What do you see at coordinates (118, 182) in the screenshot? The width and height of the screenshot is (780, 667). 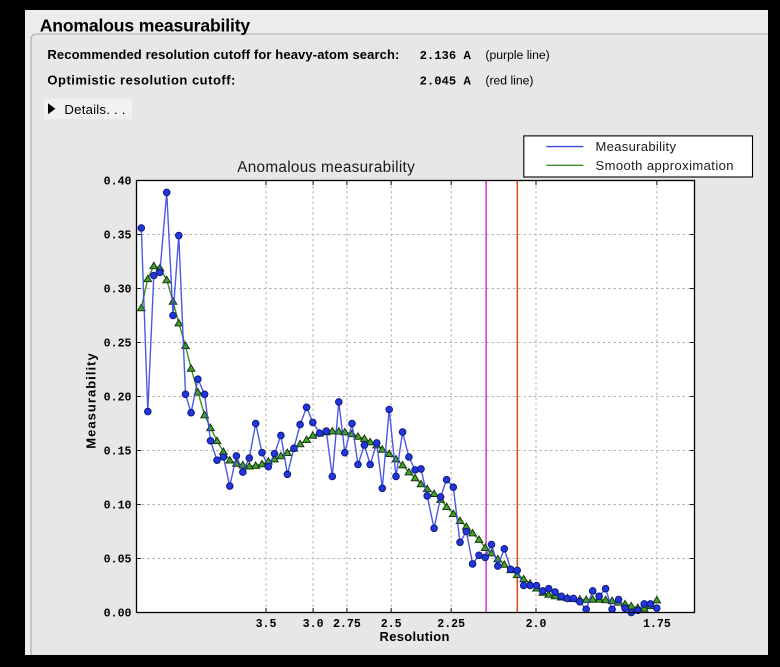 I see `svg-text: 0.40` at bounding box center [118, 182].